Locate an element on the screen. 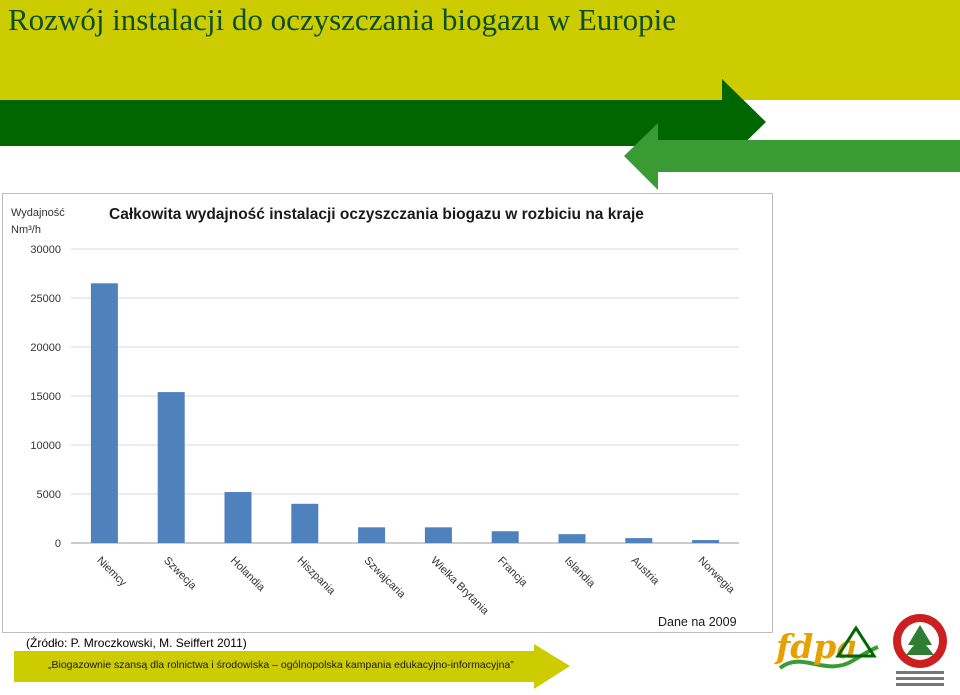 This screenshot has height=695, width=960. light-green-arrow is located at coordinates (792, 156).